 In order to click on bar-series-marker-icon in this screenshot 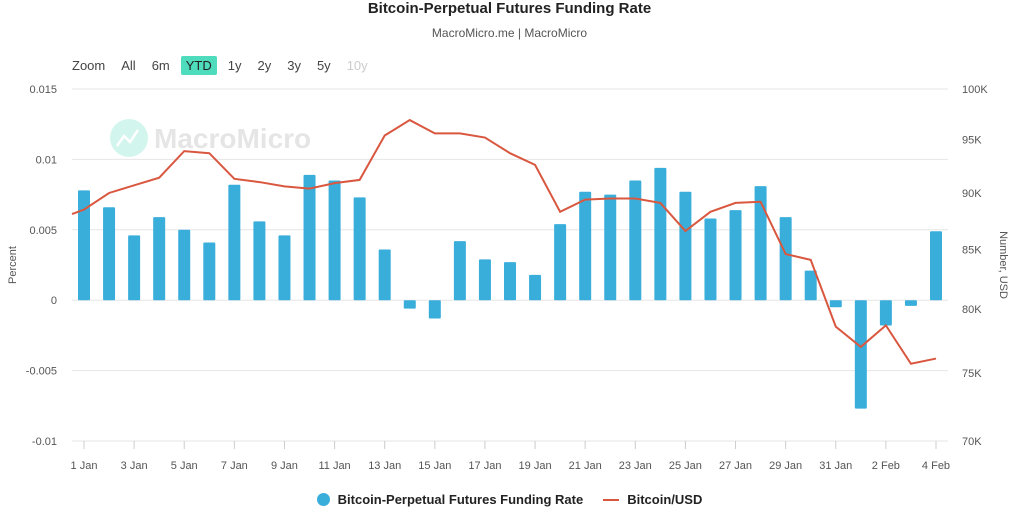, I will do `click(323, 499)`.